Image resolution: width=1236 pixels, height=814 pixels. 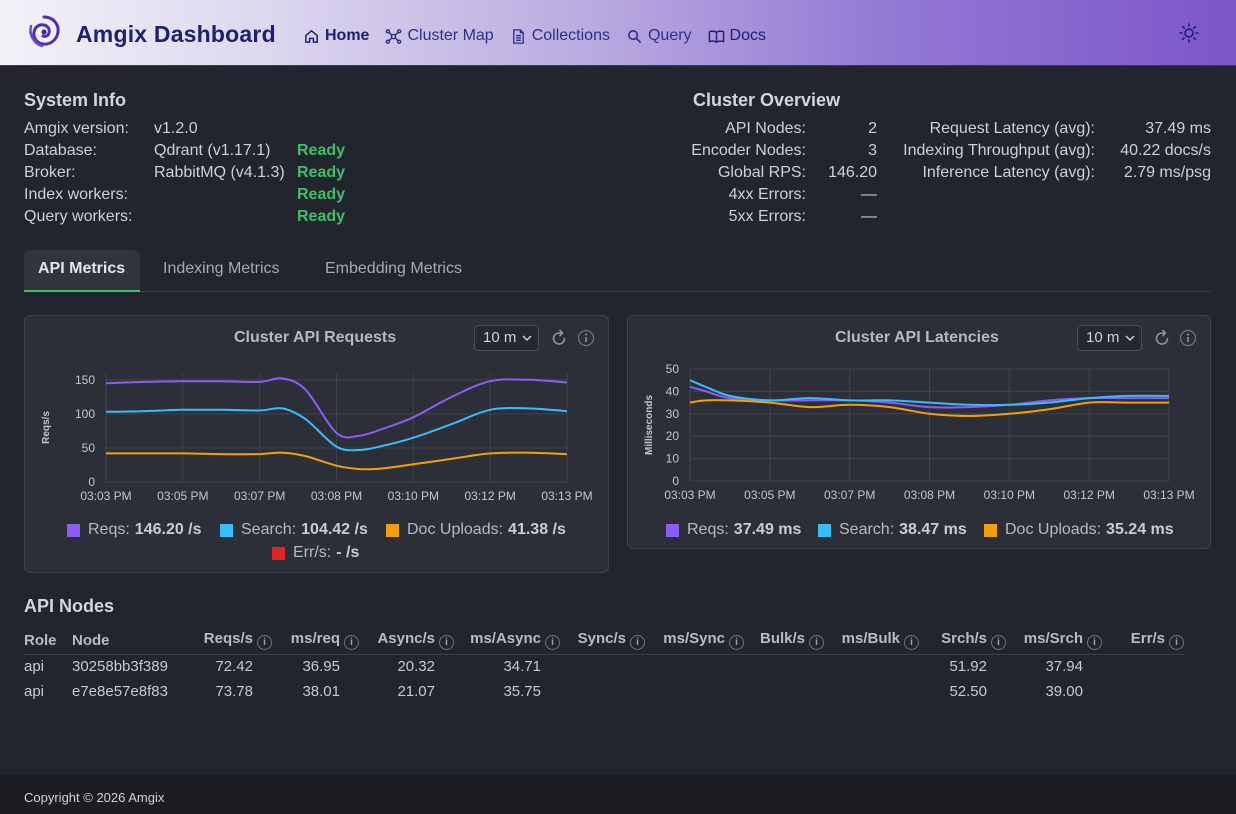 I want to click on column-header-ms-bulk: ms/Bulk i, so click(x=871, y=641).